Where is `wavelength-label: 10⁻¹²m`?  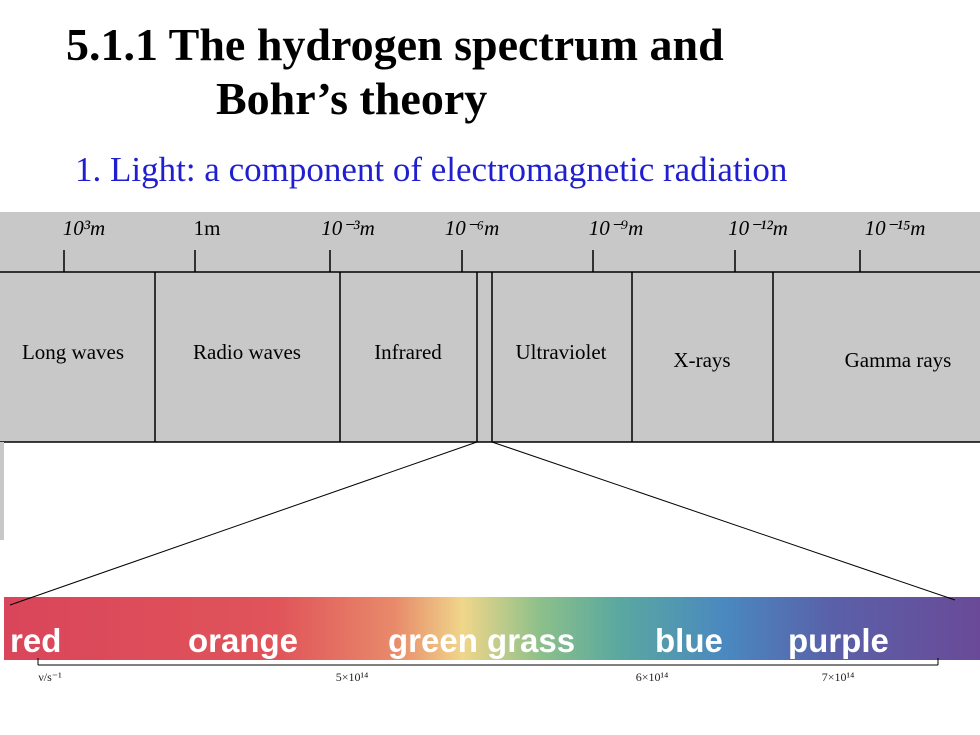 wavelength-label: 10⁻¹²m is located at coordinates (758, 228).